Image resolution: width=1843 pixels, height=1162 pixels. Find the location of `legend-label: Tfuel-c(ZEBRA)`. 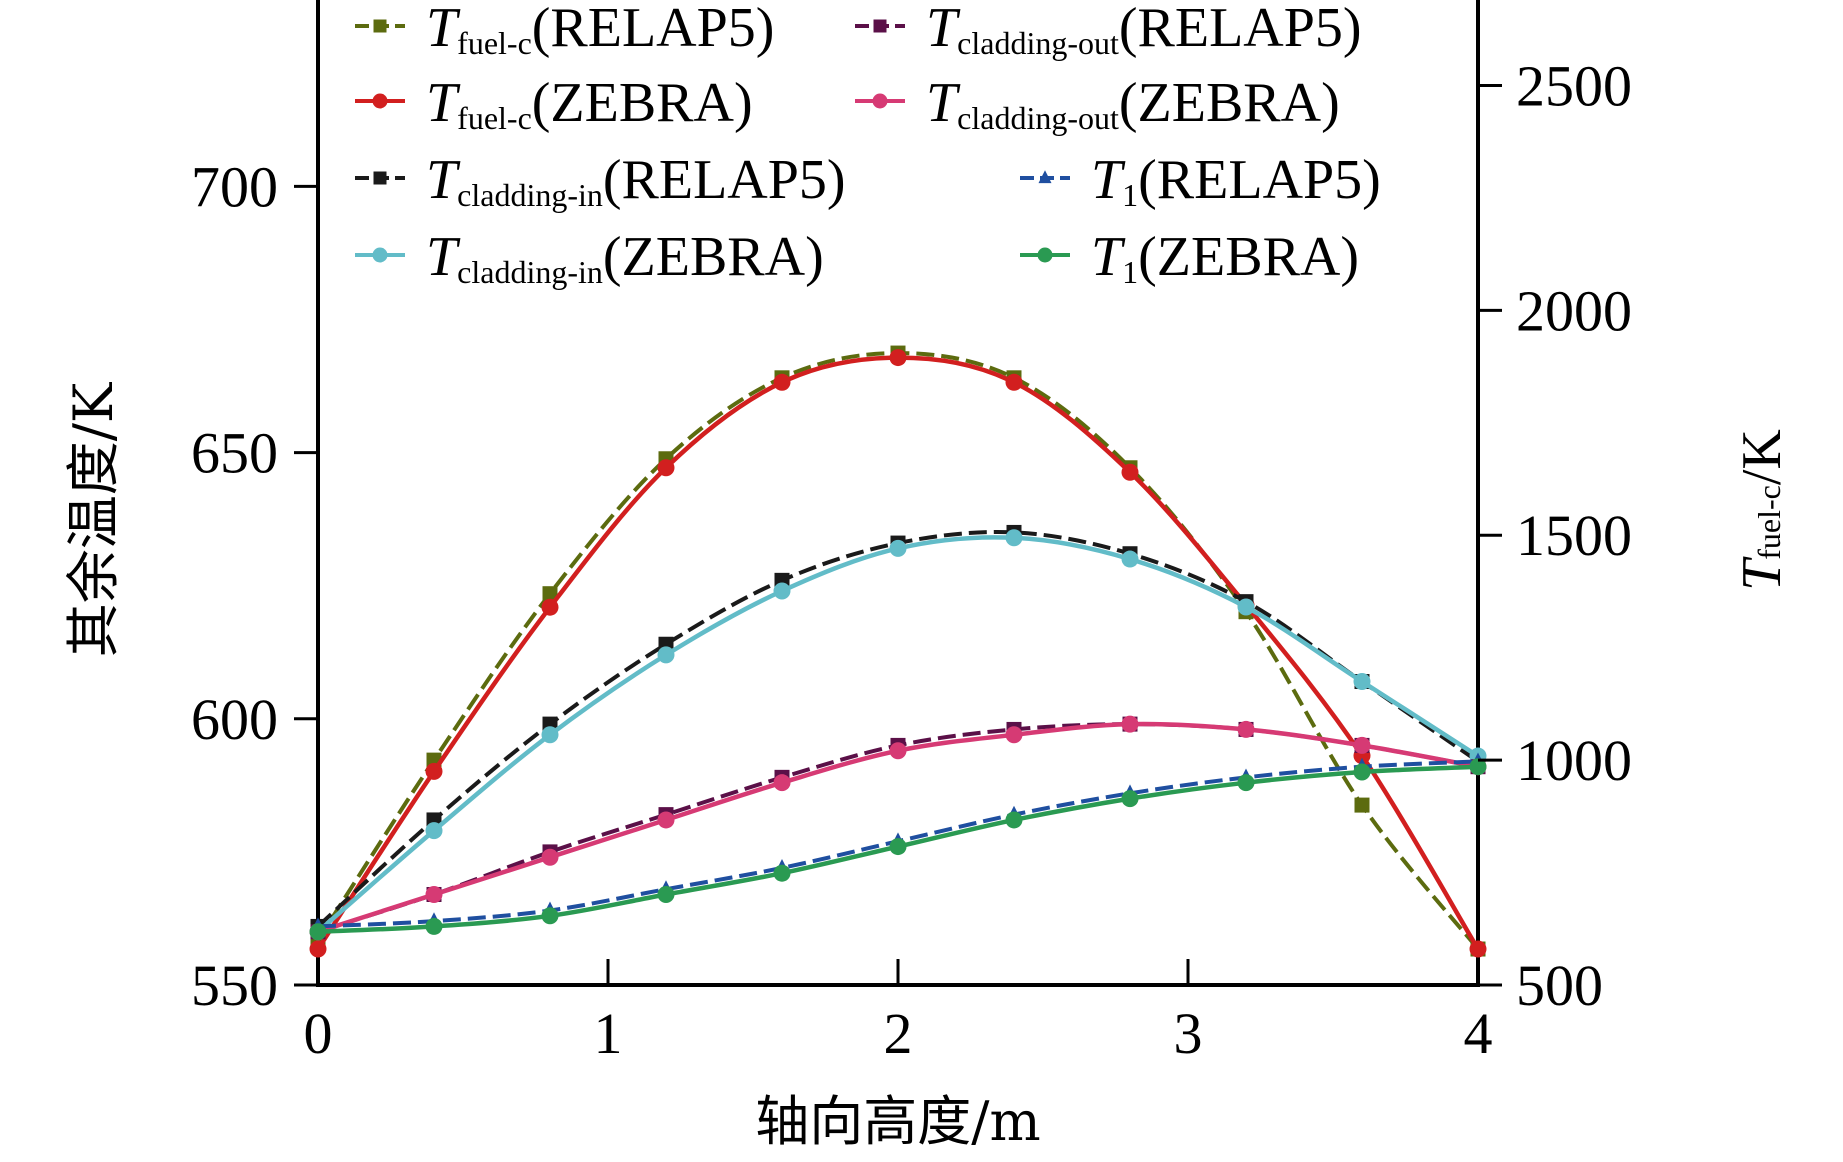

legend-label: Tfuel-c(ZEBRA) is located at coordinates (589, 104).